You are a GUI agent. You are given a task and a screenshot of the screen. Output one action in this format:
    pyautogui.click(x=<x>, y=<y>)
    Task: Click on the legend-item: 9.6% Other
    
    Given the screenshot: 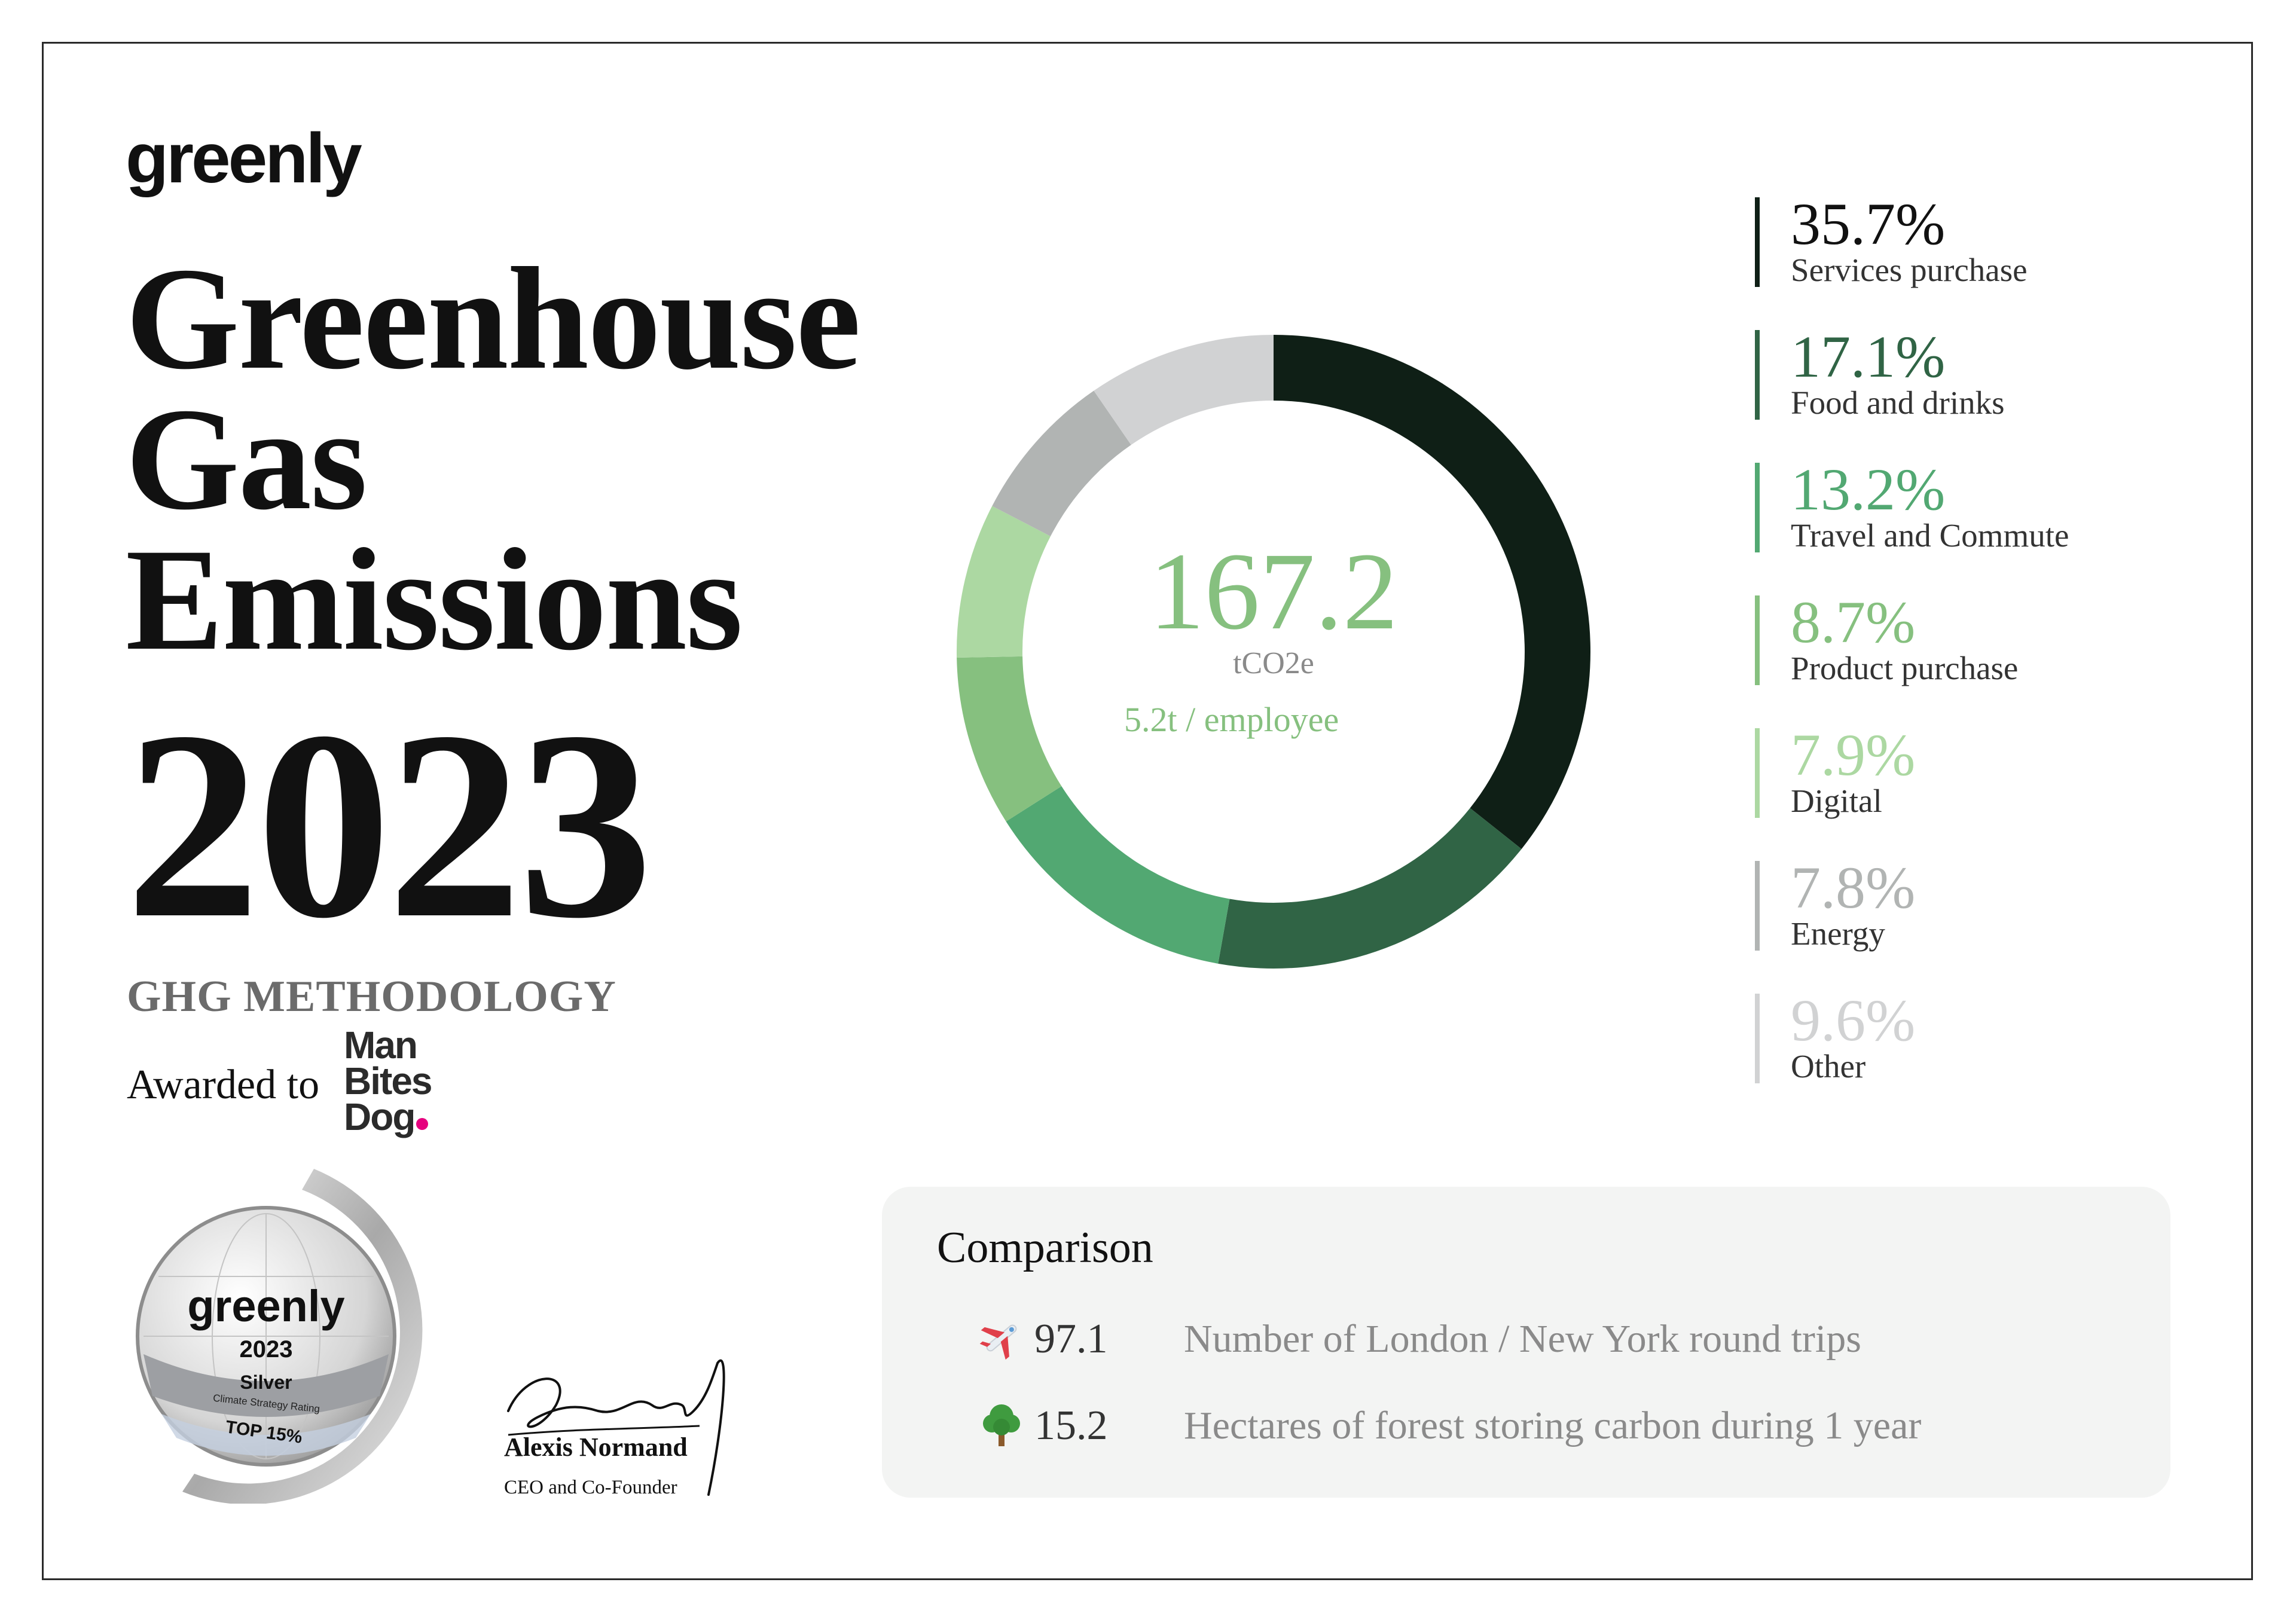 What is the action you would take?
    pyautogui.click(x=1964, y=1054)
    